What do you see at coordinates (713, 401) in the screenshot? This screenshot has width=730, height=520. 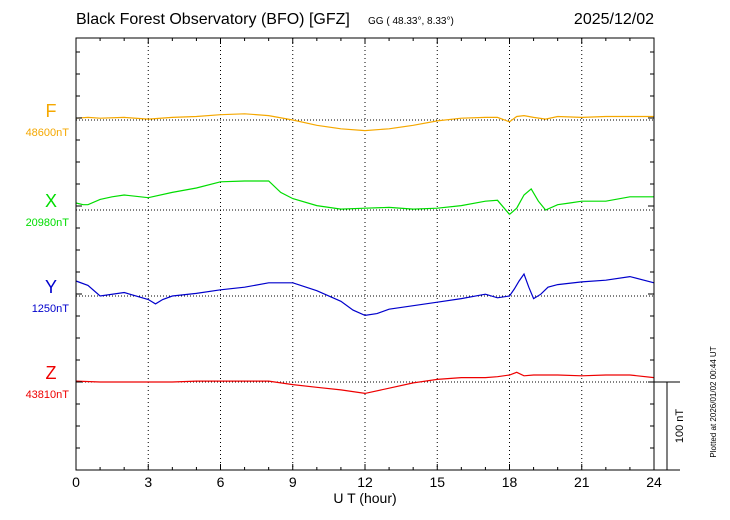 I see `plotted-timestamp: Plotted at 2026/01/02 00:44 UT` at bounding box center [713, 401].